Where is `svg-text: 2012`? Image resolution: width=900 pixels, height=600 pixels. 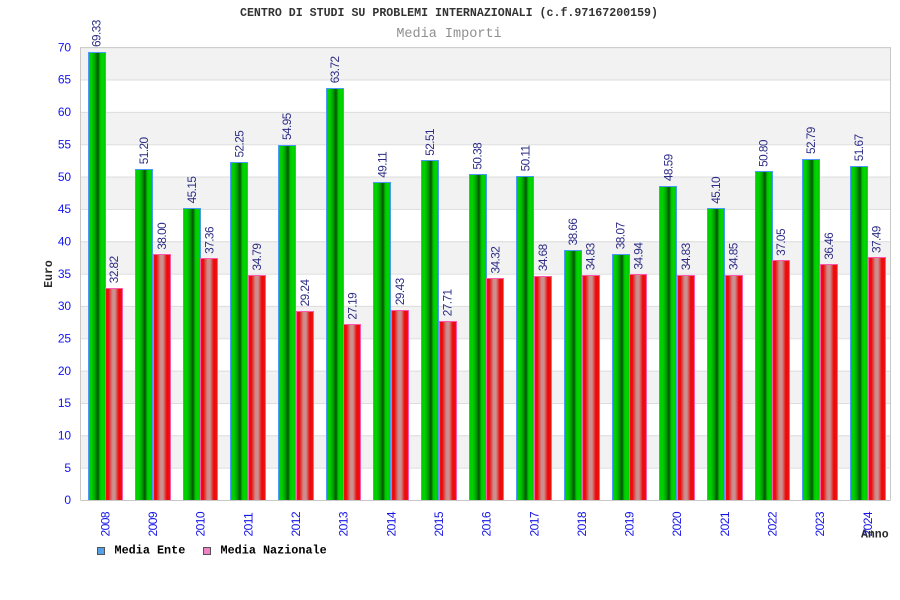
svg-text: 2012 is located at coordinates (296, 523).